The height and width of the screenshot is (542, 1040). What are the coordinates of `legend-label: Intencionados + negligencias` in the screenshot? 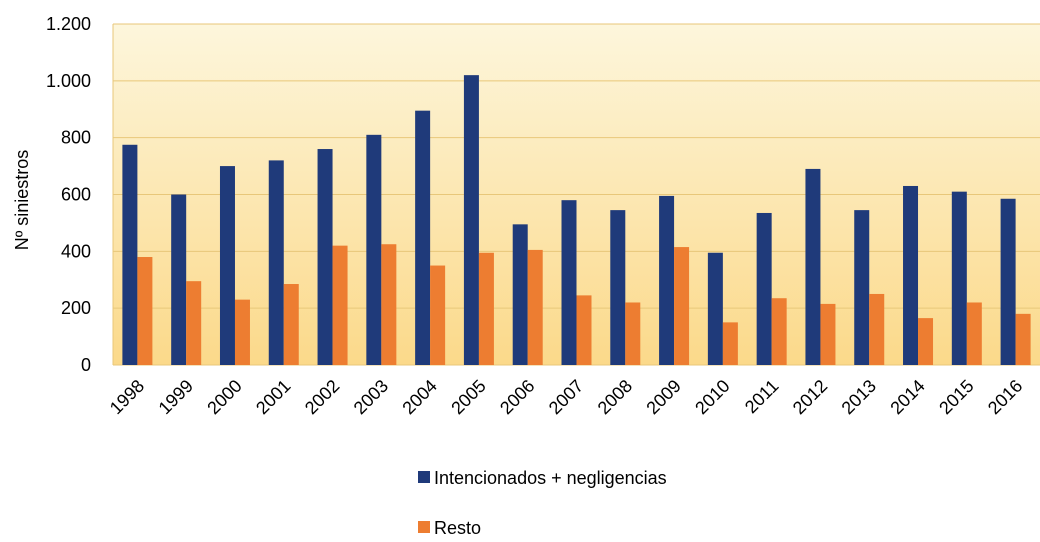 It's located at (550, 478).